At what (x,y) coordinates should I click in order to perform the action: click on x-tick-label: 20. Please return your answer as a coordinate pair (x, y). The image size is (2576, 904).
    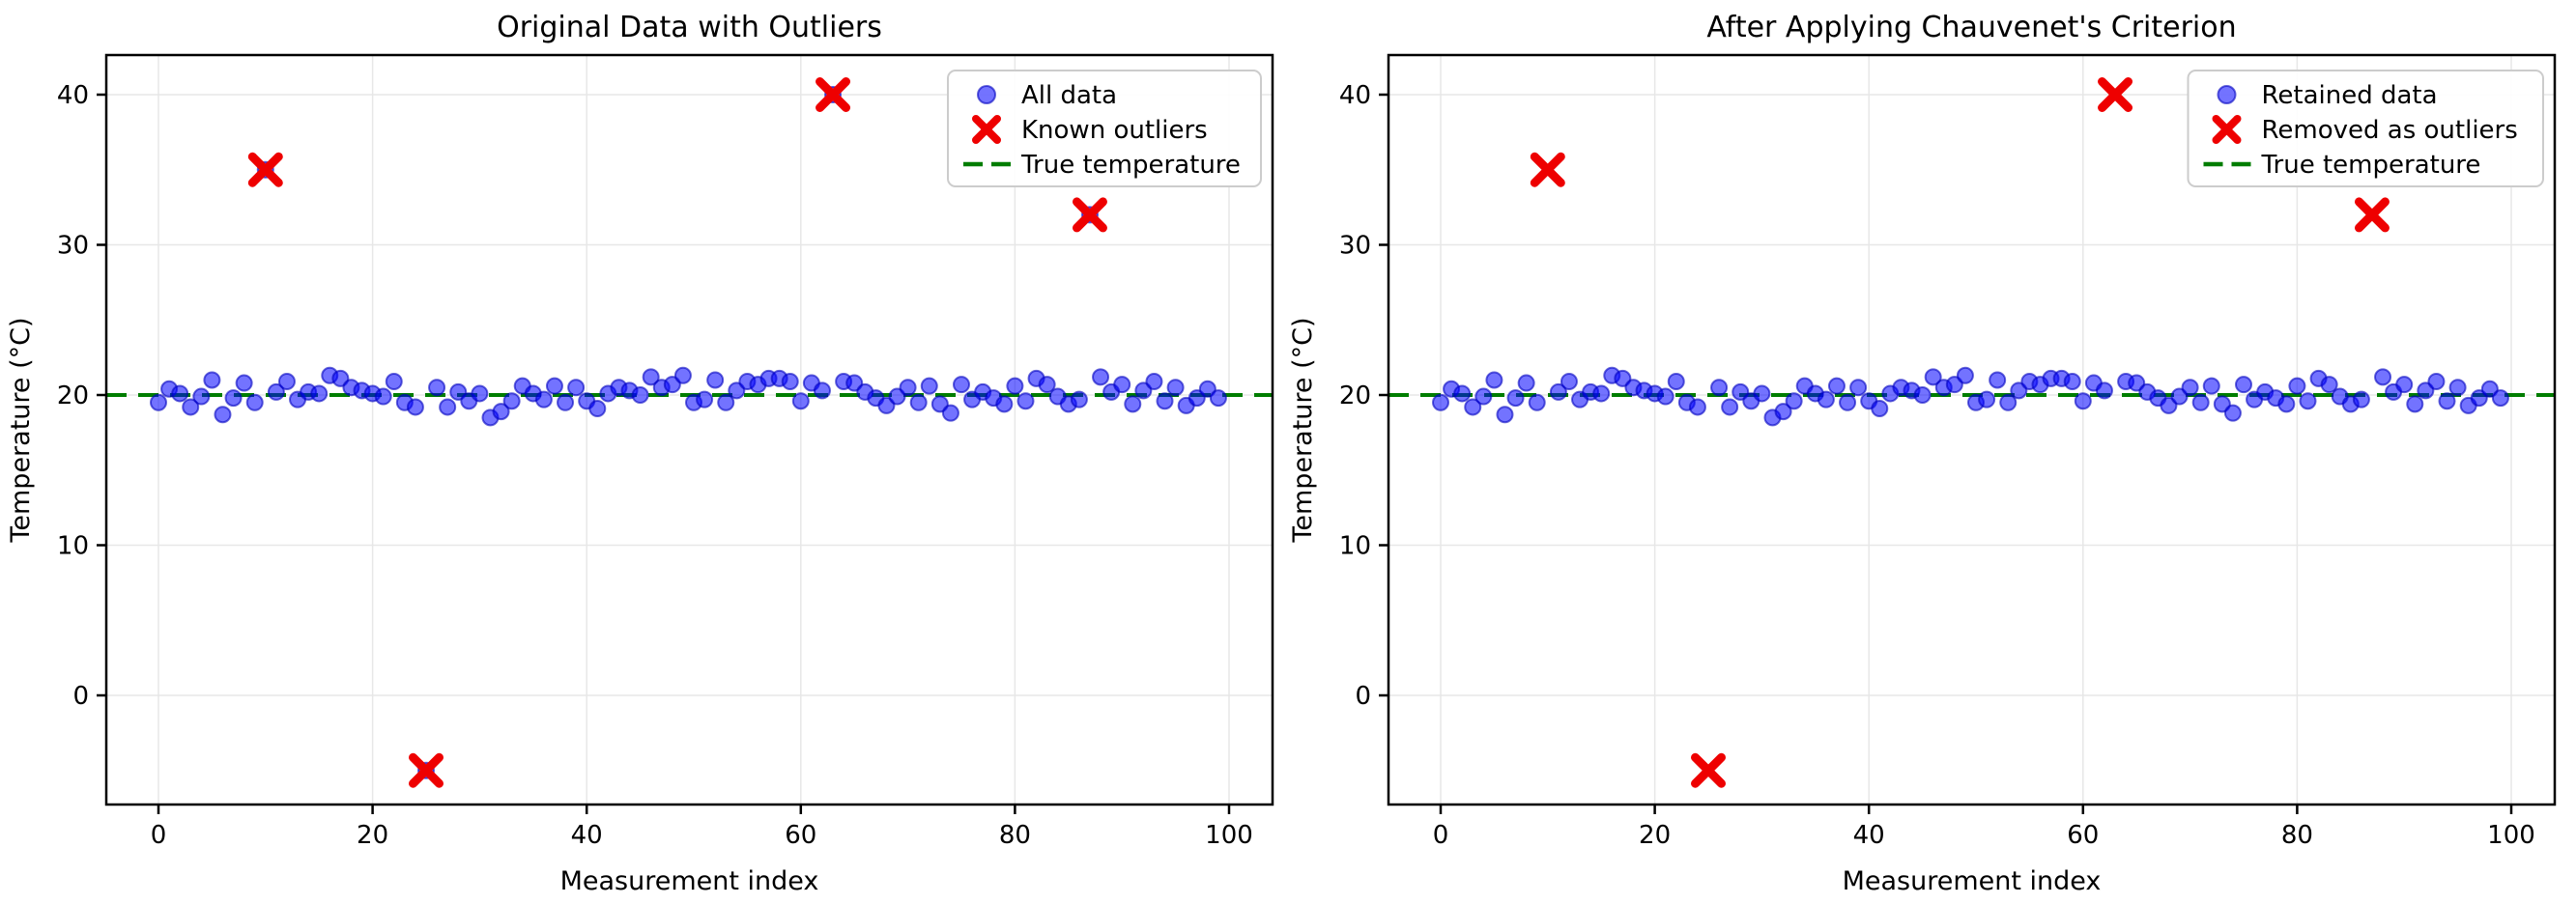
    Looking at the image, I should click on (373, 835).